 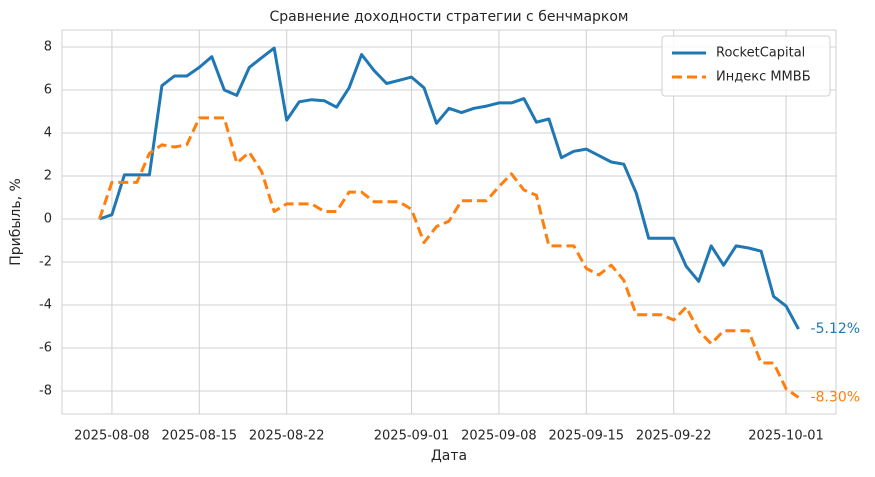 I want to click on legend-box, so click(x=746, y=66).